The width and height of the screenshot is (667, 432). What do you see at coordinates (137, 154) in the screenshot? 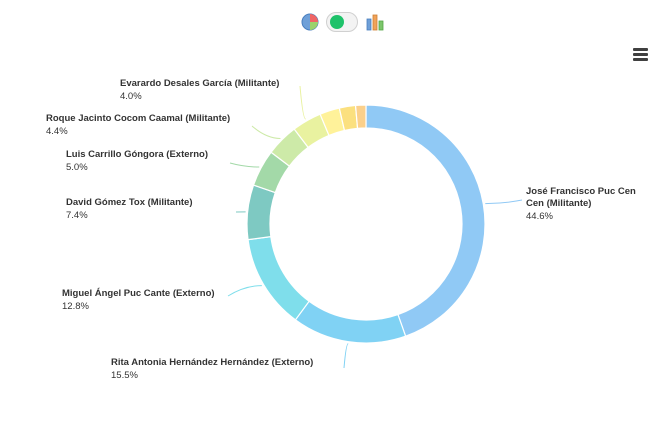
I see `slice-label-name: Luis Carrillo Góngora (Externo)` at bounding box center [137, 154].